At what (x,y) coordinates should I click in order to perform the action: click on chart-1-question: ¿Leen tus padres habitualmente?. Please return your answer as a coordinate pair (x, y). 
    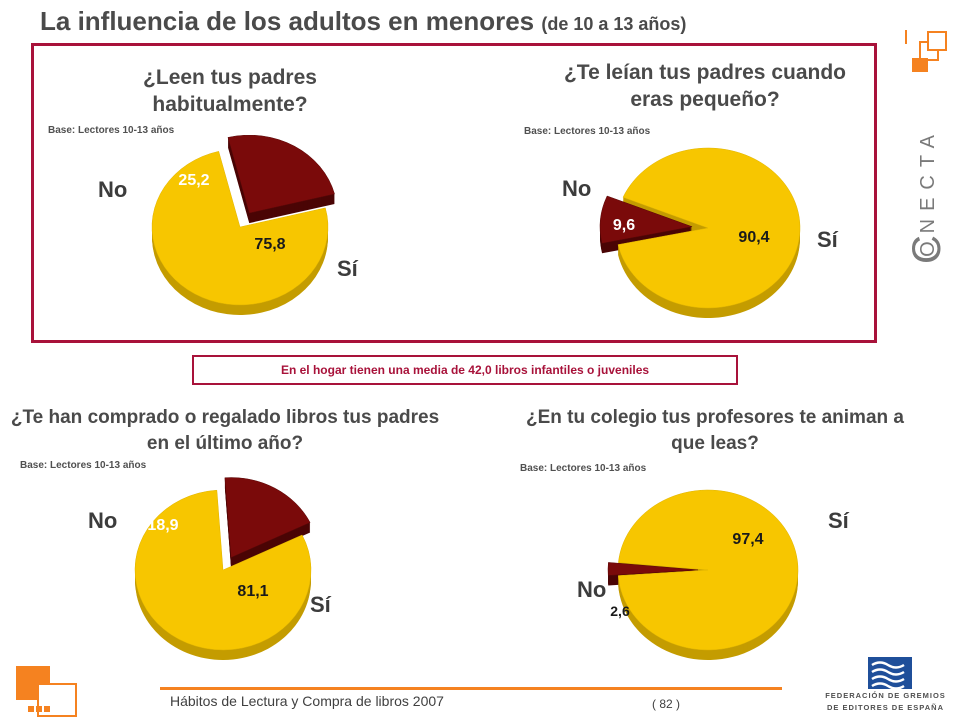
    Looking at the image, I should click on (230, 91).